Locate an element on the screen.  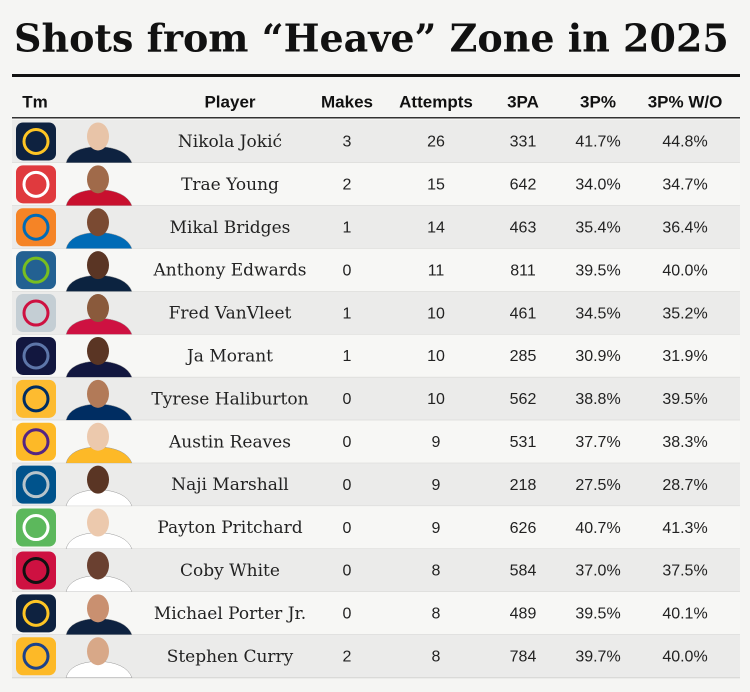
title-rule is located at coordinates (376, 75).